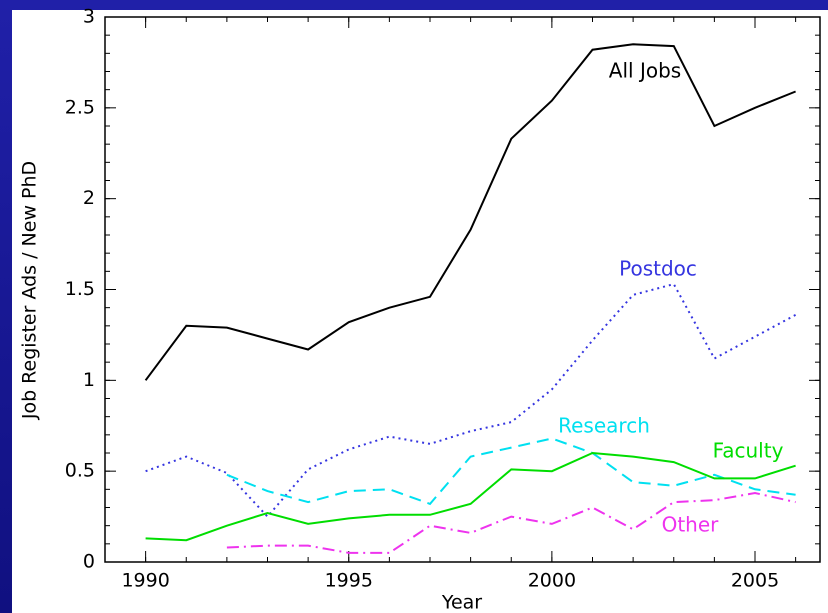  Describe the element at coordinates (658, 269) in the screenshot. I see `series-label: Postdoc` at that location.